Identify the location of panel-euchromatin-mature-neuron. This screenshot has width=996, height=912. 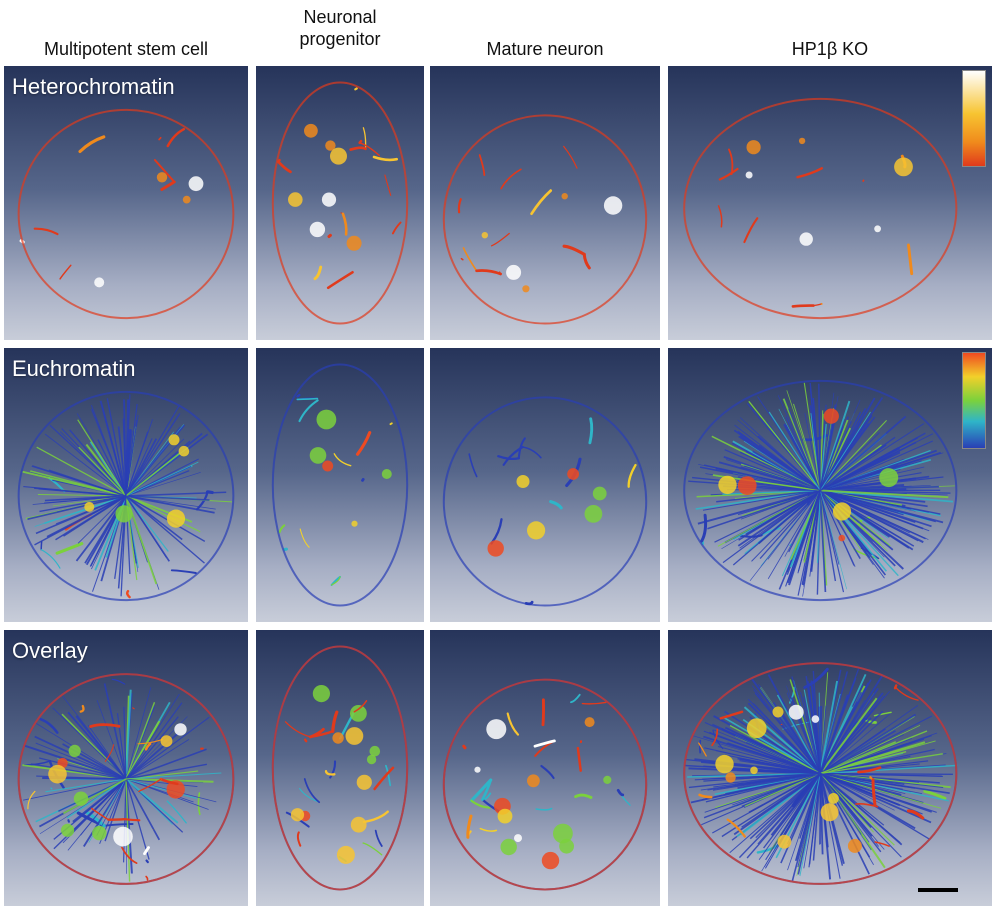
(545, 485).